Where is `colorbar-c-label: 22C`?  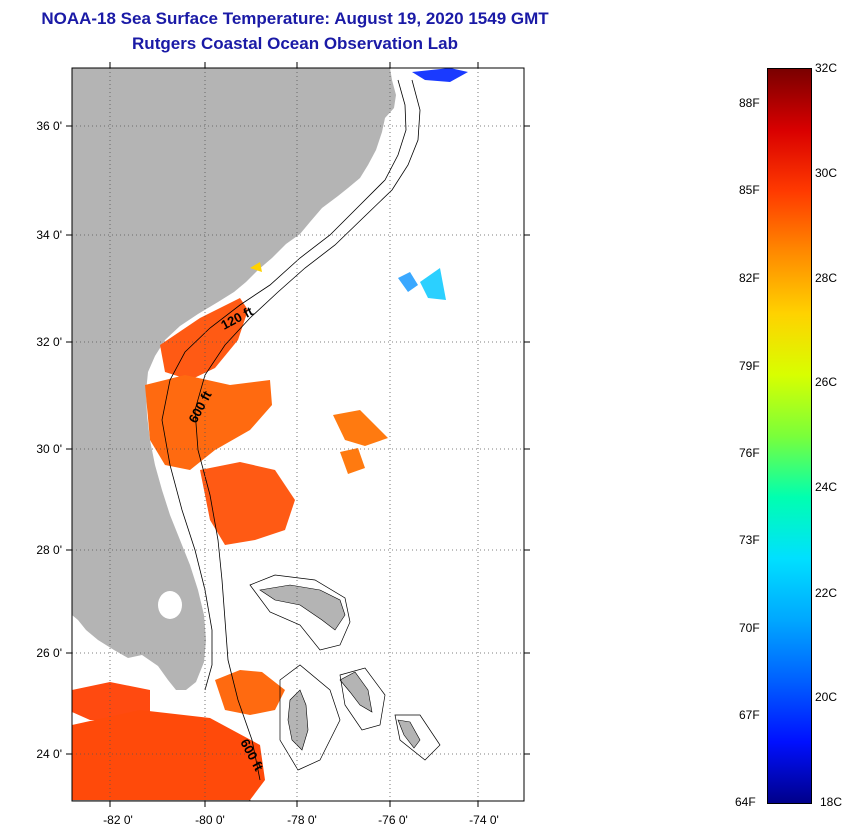
colorbar-c-label: 22C is located at coordinates (826, 593).